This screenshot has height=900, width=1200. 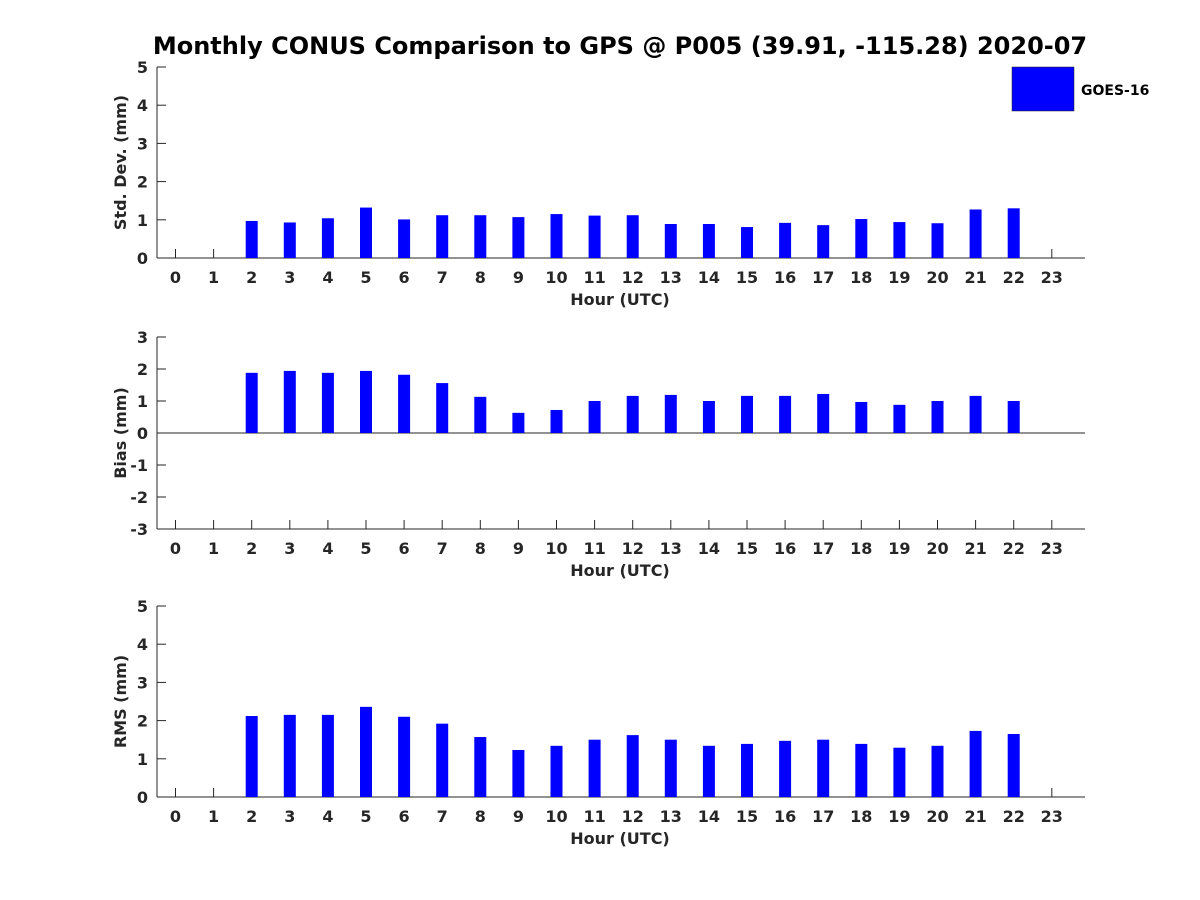 What do you see at coordinates (747, 548) in the screenshot?
I see `x-tick-label-bias-15: 15` at bounding box center [747, 548].